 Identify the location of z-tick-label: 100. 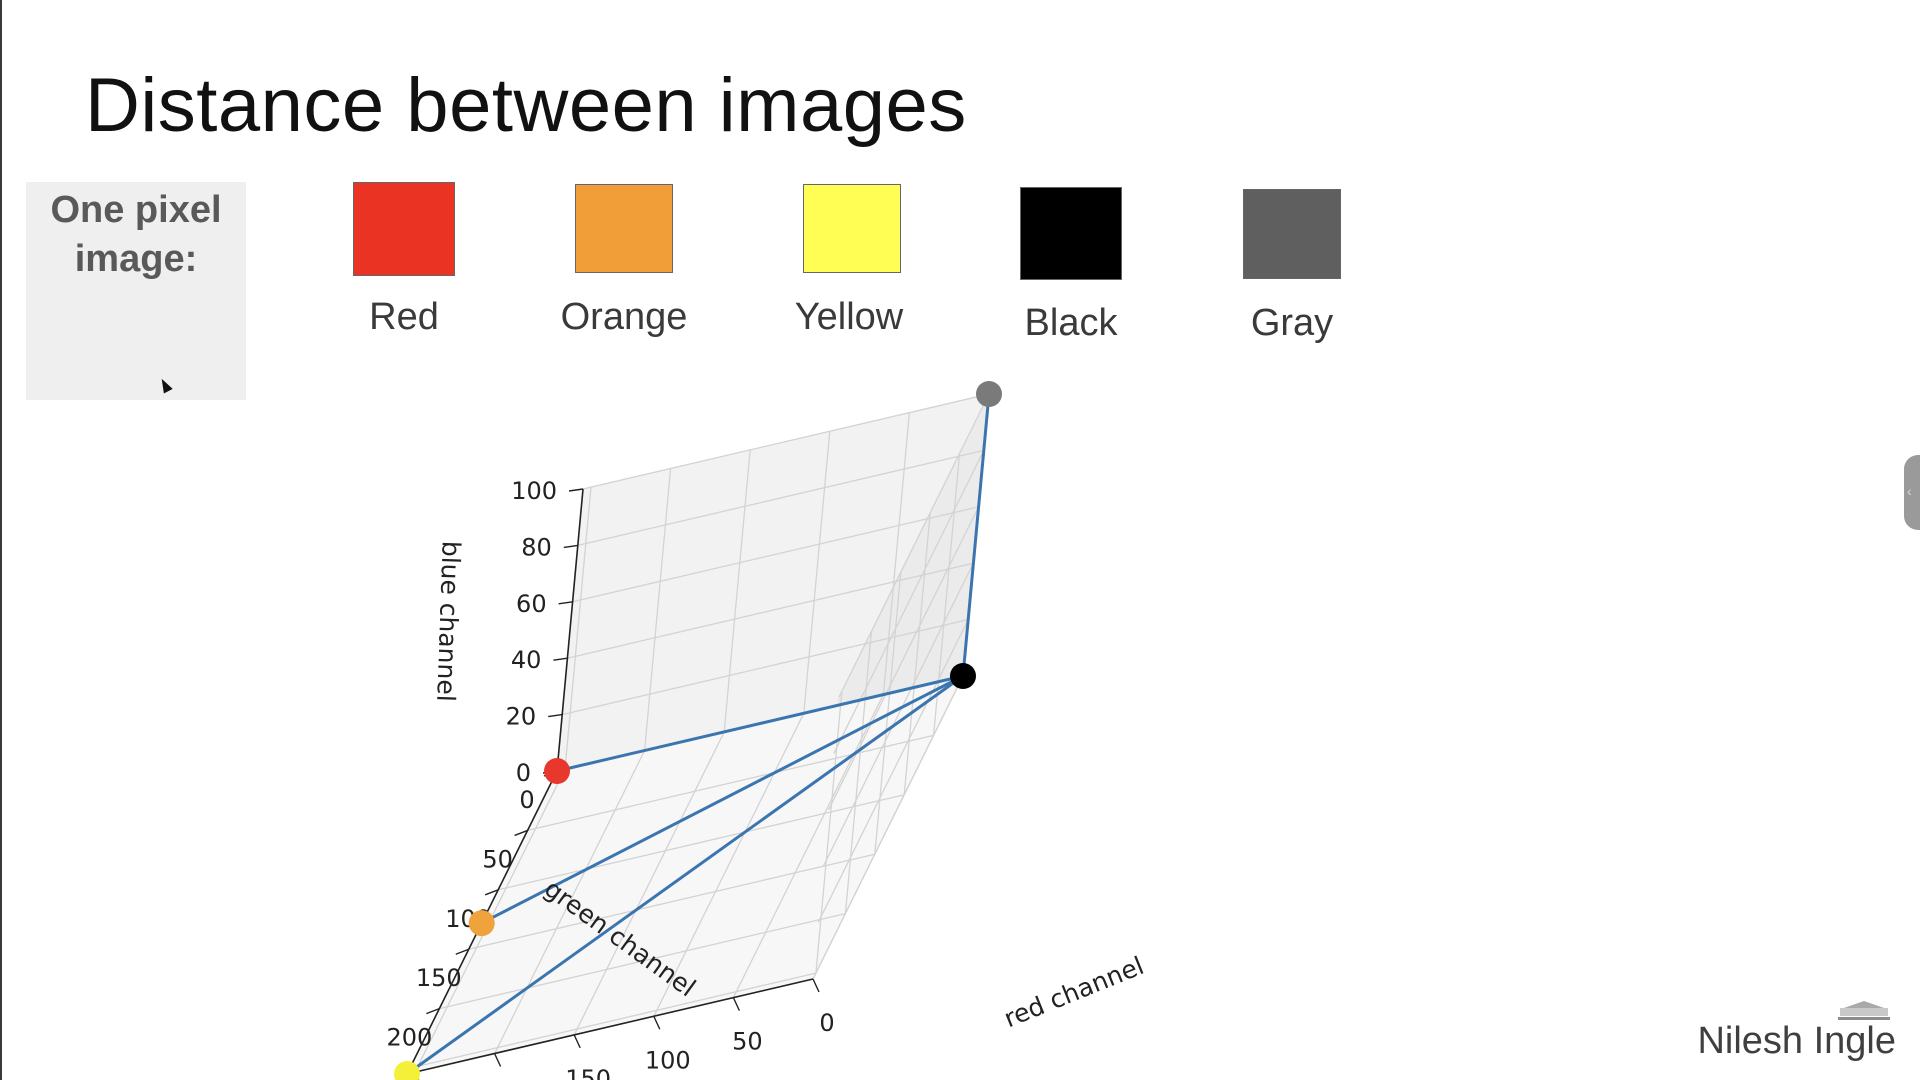
(534, 491).